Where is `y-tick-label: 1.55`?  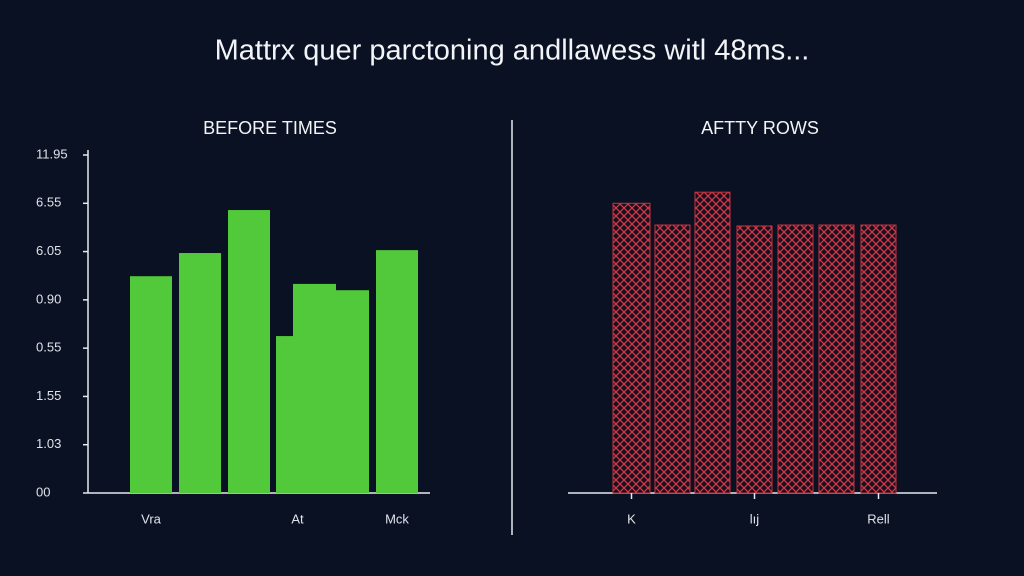
y-tick-label: 1.55 is located at coordinates (48, 395).